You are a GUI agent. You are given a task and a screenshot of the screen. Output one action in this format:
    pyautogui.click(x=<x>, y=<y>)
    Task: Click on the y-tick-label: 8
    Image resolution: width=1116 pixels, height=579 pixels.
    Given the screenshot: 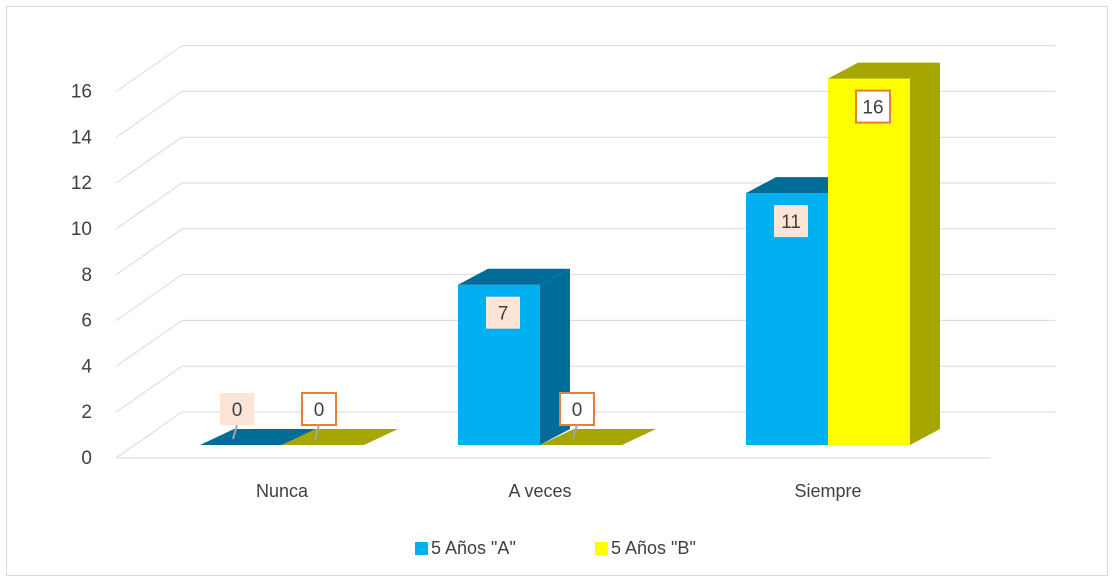 What is the action you would take?
    pyautogui.click(x=86, y=275)
    